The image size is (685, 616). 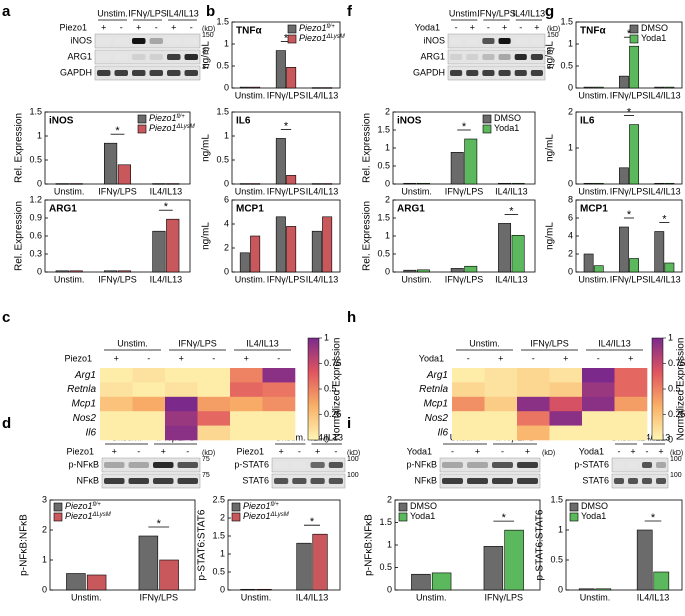 I want to click on kd-marker: 75, so click(x=206, y=459).